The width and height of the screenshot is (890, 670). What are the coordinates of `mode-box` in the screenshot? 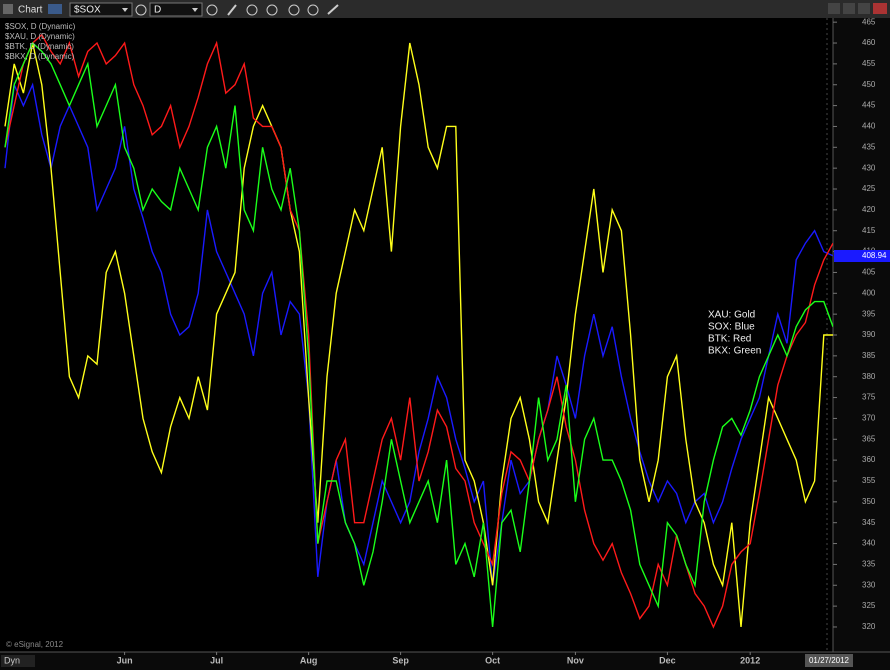 It's located at (18, 661).